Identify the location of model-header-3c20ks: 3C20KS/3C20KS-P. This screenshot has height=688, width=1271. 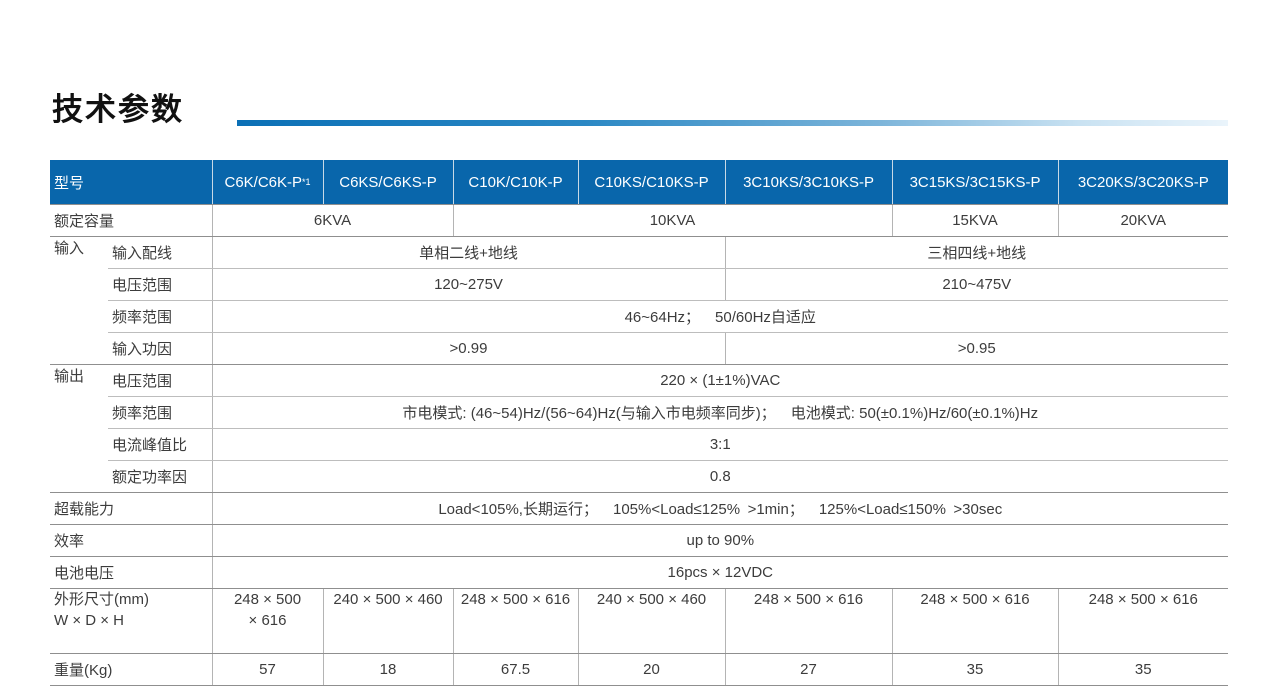
(1143, 182).